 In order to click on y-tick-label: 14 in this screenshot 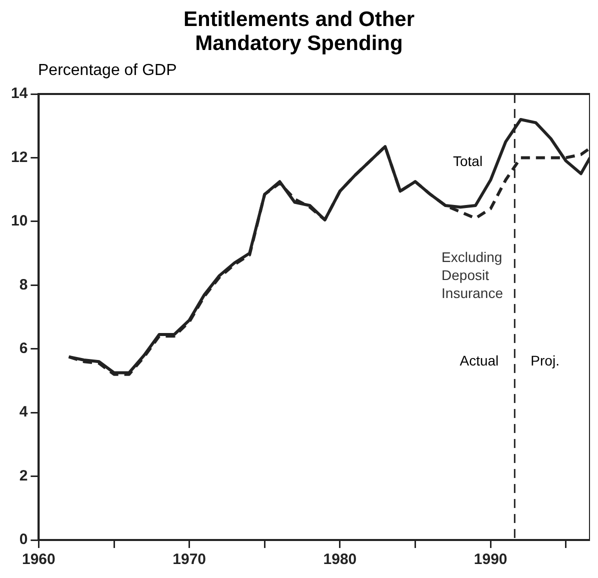, I will do `click(19, 93)`.